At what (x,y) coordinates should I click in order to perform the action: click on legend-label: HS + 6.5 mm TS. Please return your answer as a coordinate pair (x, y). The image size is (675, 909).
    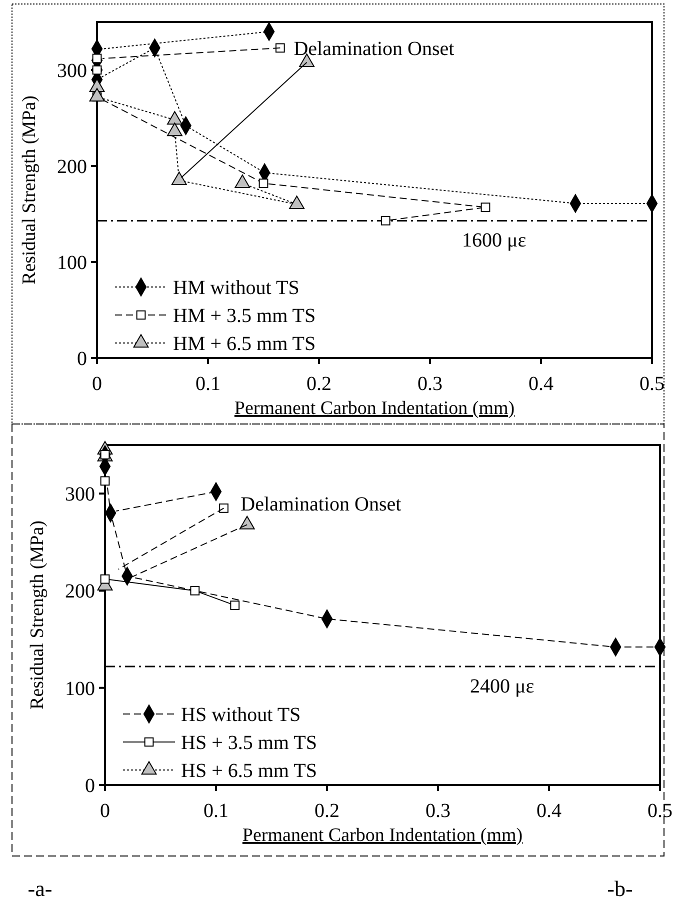
    Looking at the image, I should click on (249, 771).